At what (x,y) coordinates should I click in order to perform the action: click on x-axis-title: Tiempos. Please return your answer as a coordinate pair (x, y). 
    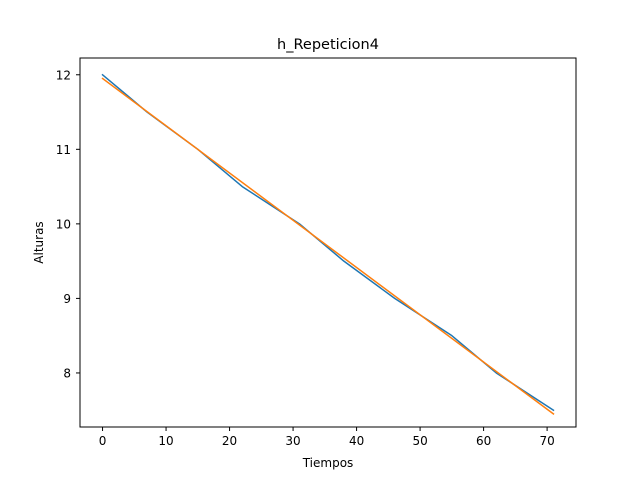
    Looking at the image, I should click on (328, 463).